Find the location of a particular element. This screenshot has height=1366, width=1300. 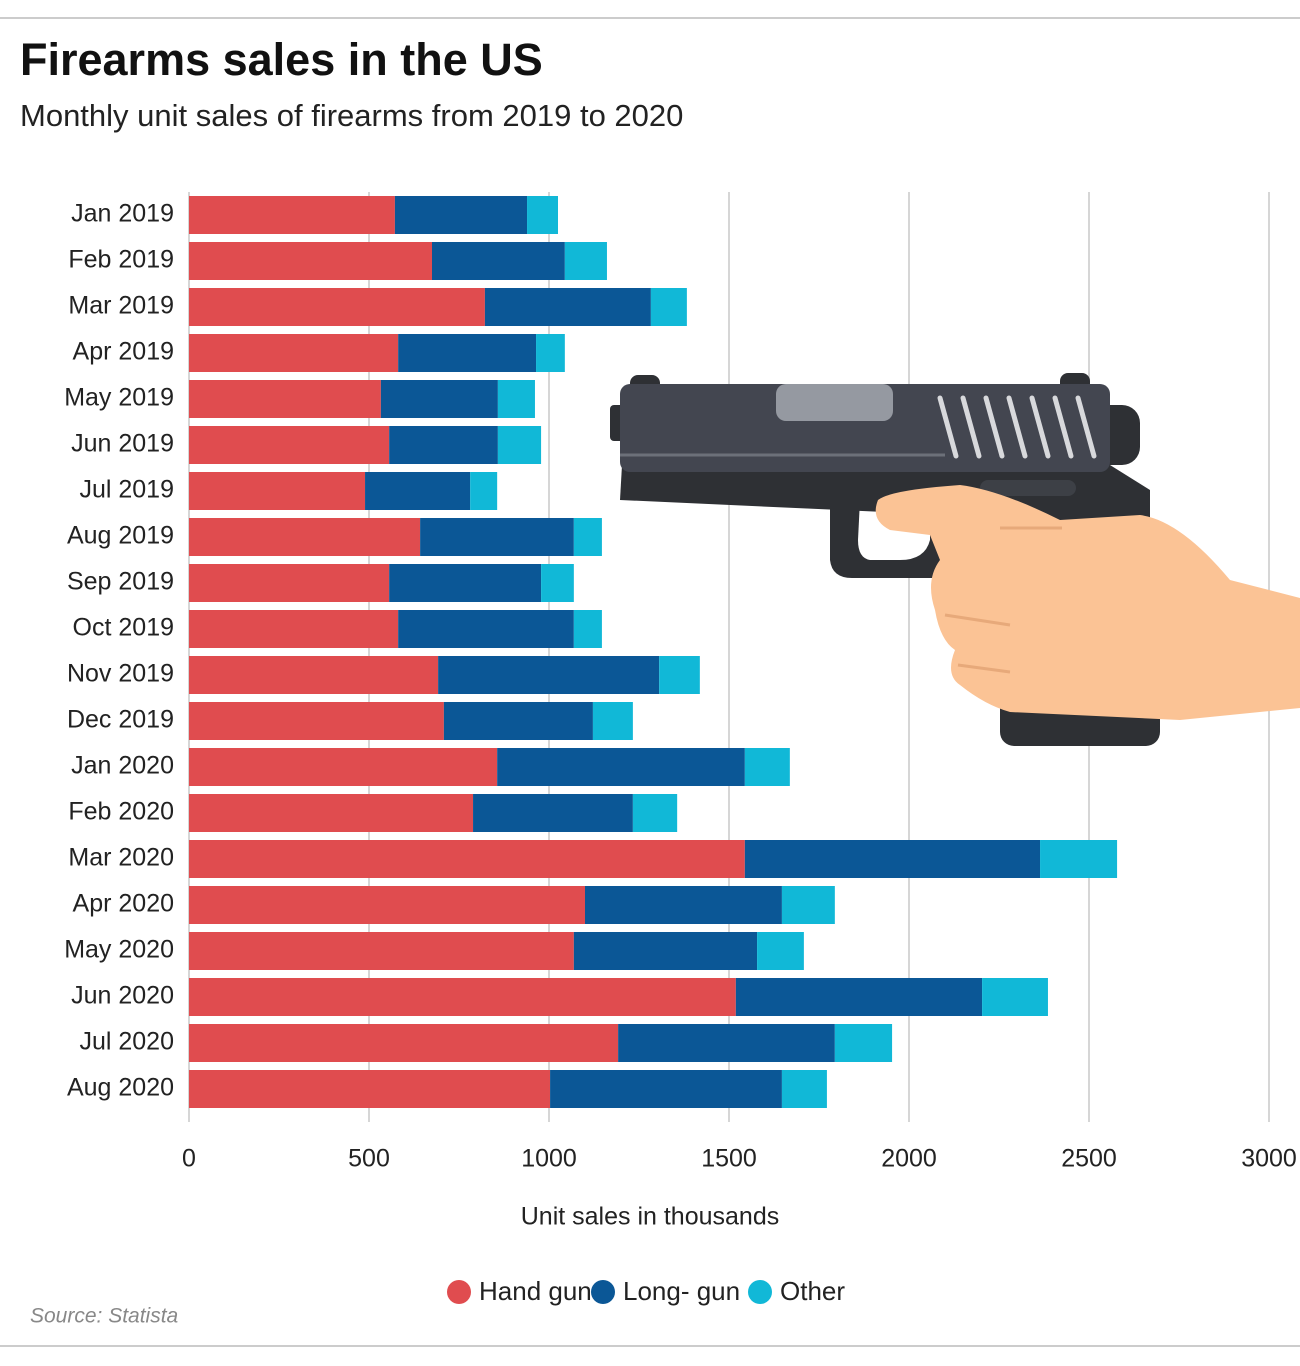

y-tick-label: Jun 2020 is located at coordinates (122, 996).